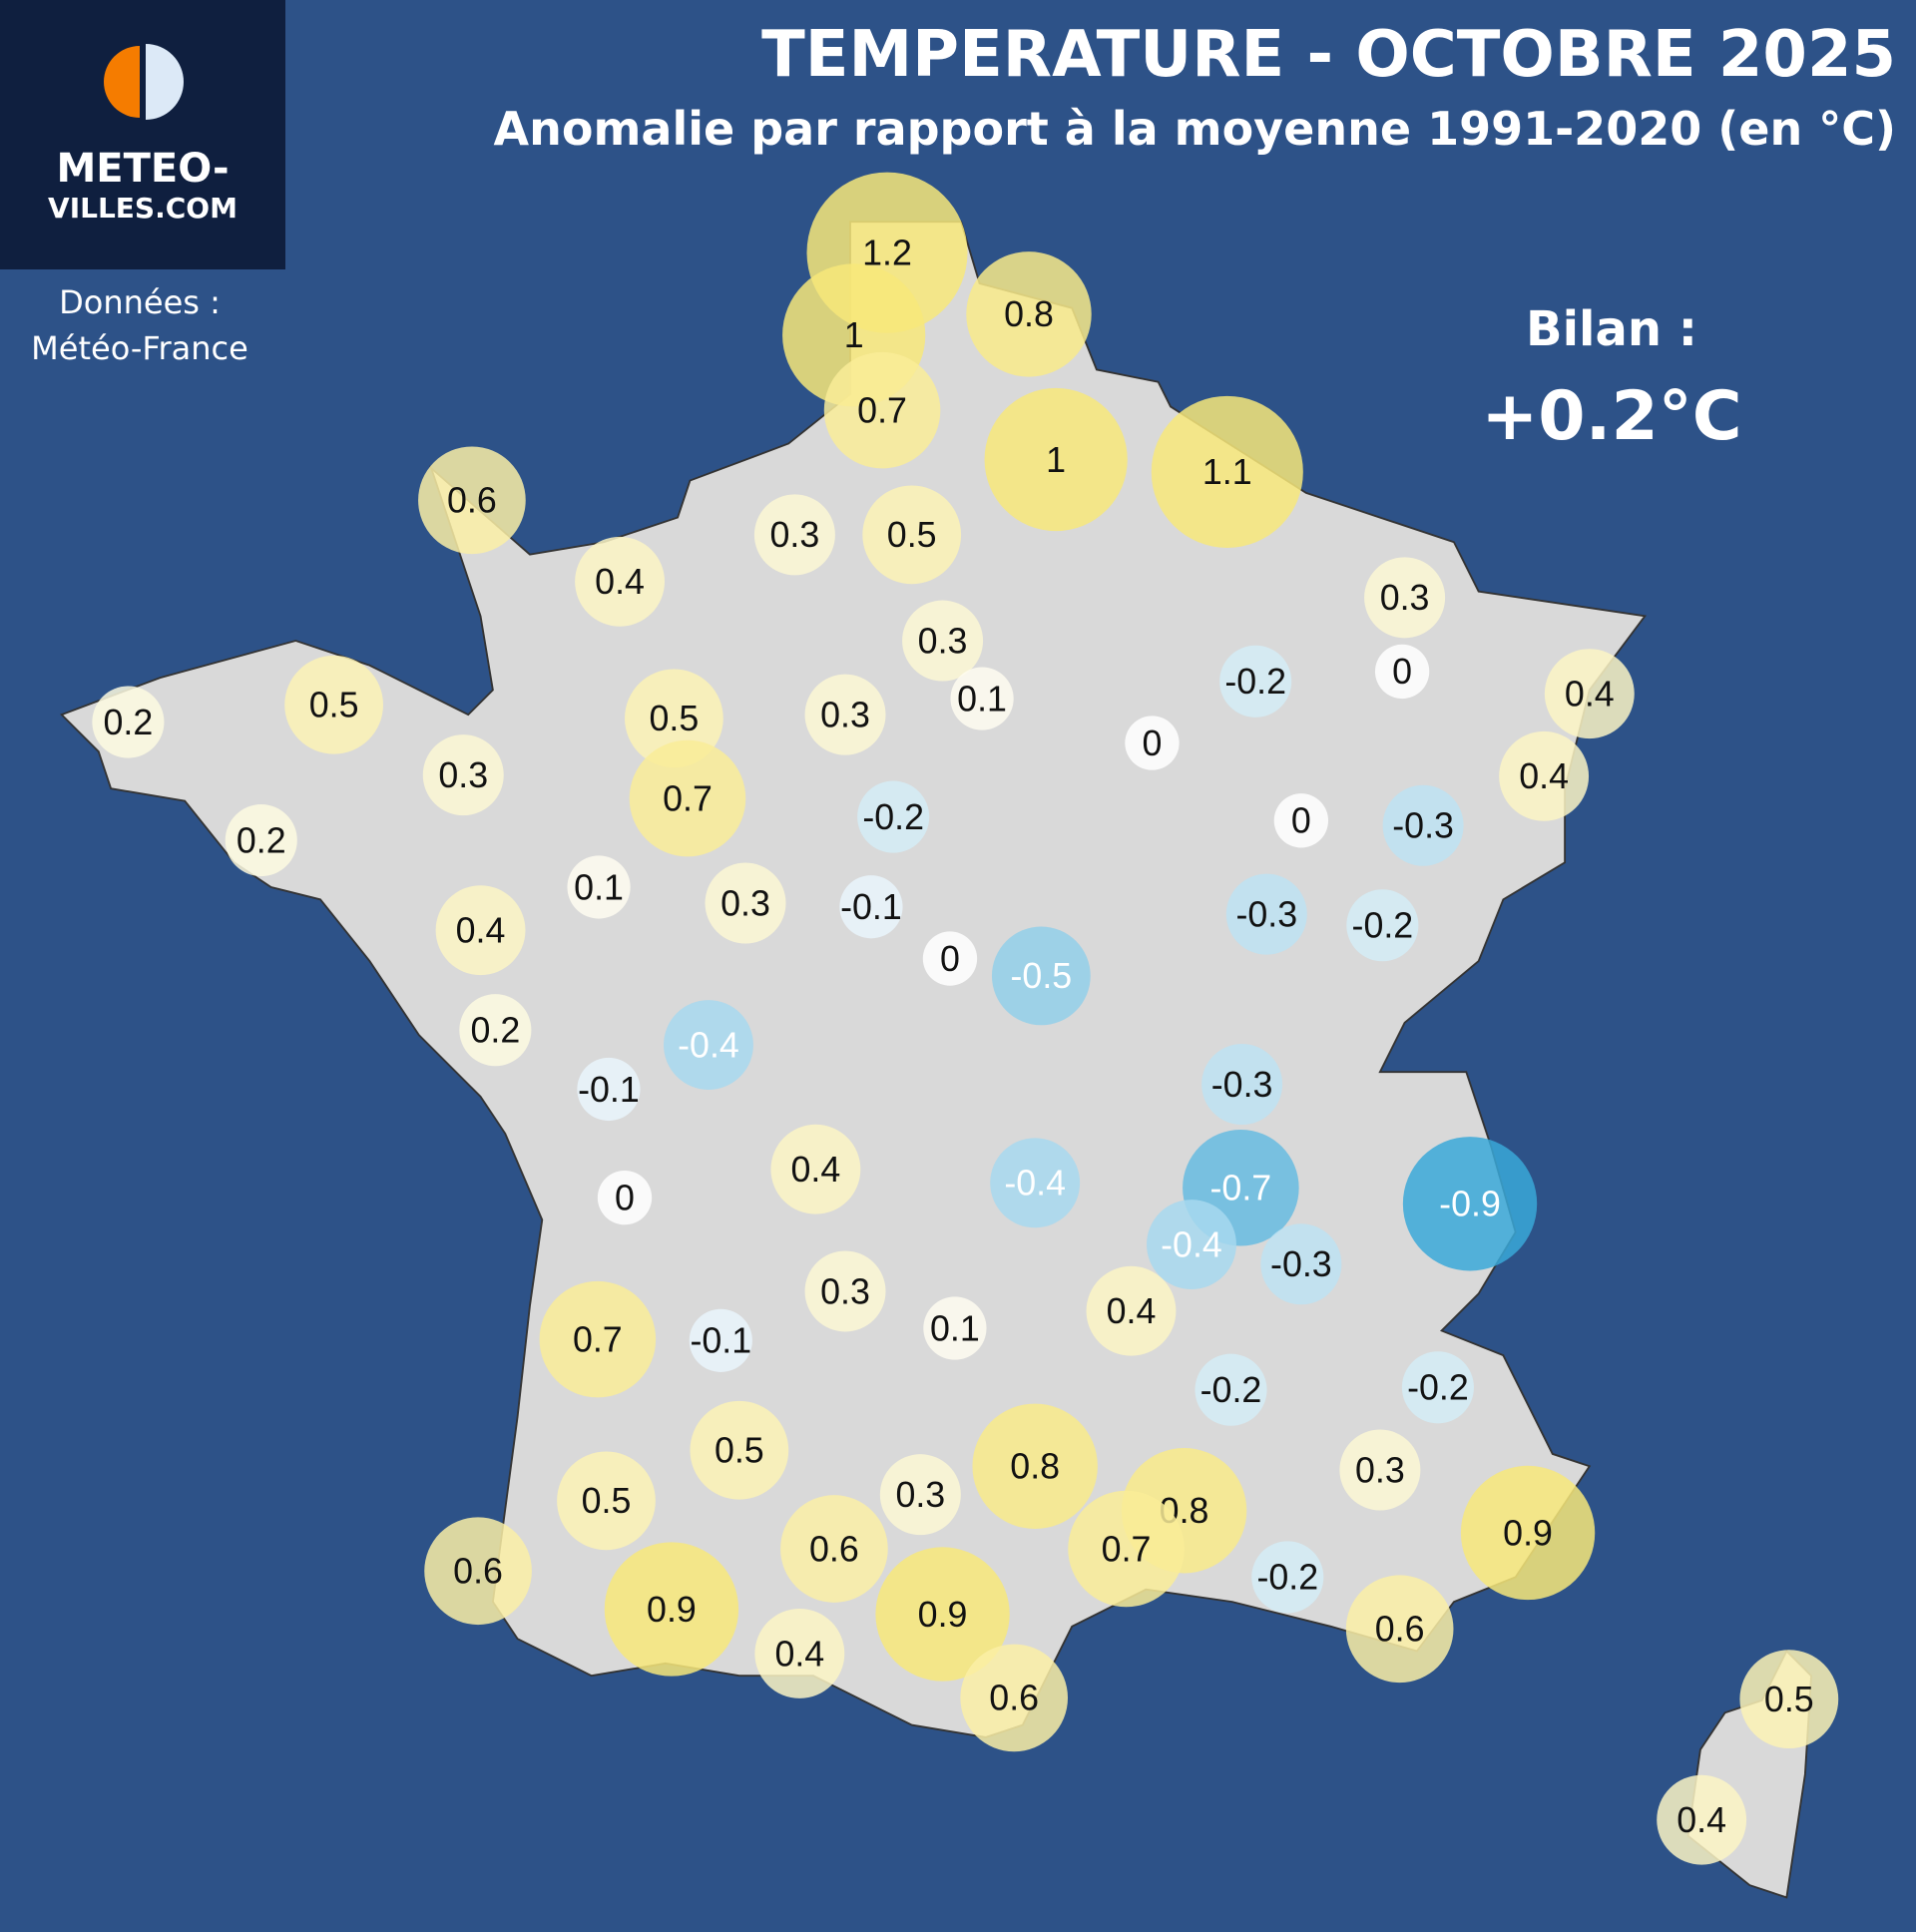  I want to click on station-value: 1.1, so click(1227, 472).